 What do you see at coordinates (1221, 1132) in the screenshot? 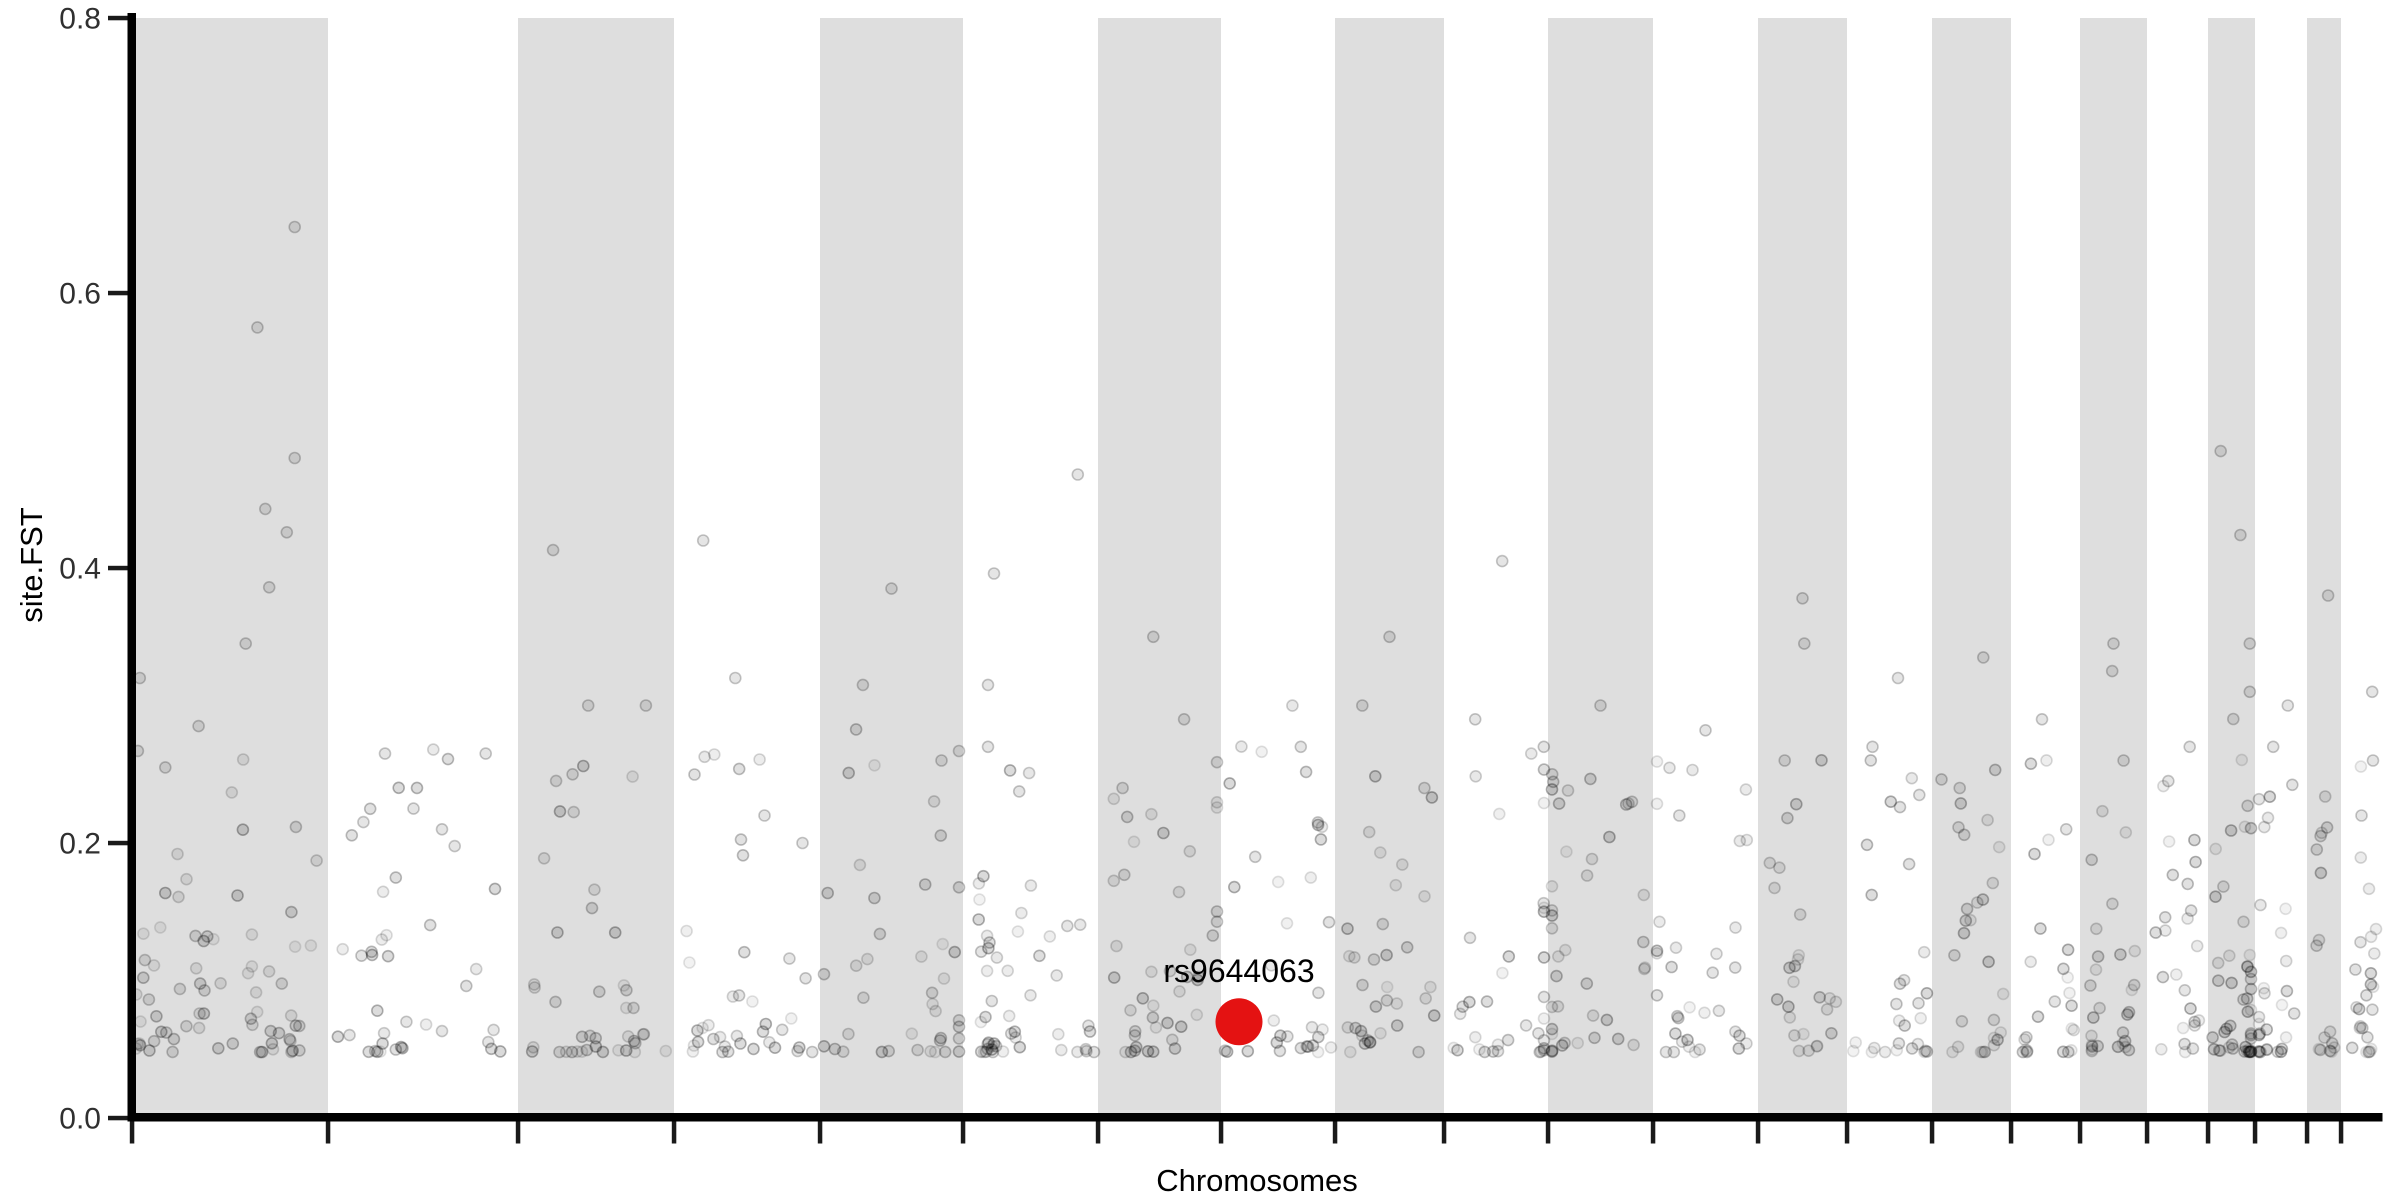
I see `x-tick` at bounding box center [1221, 1132].